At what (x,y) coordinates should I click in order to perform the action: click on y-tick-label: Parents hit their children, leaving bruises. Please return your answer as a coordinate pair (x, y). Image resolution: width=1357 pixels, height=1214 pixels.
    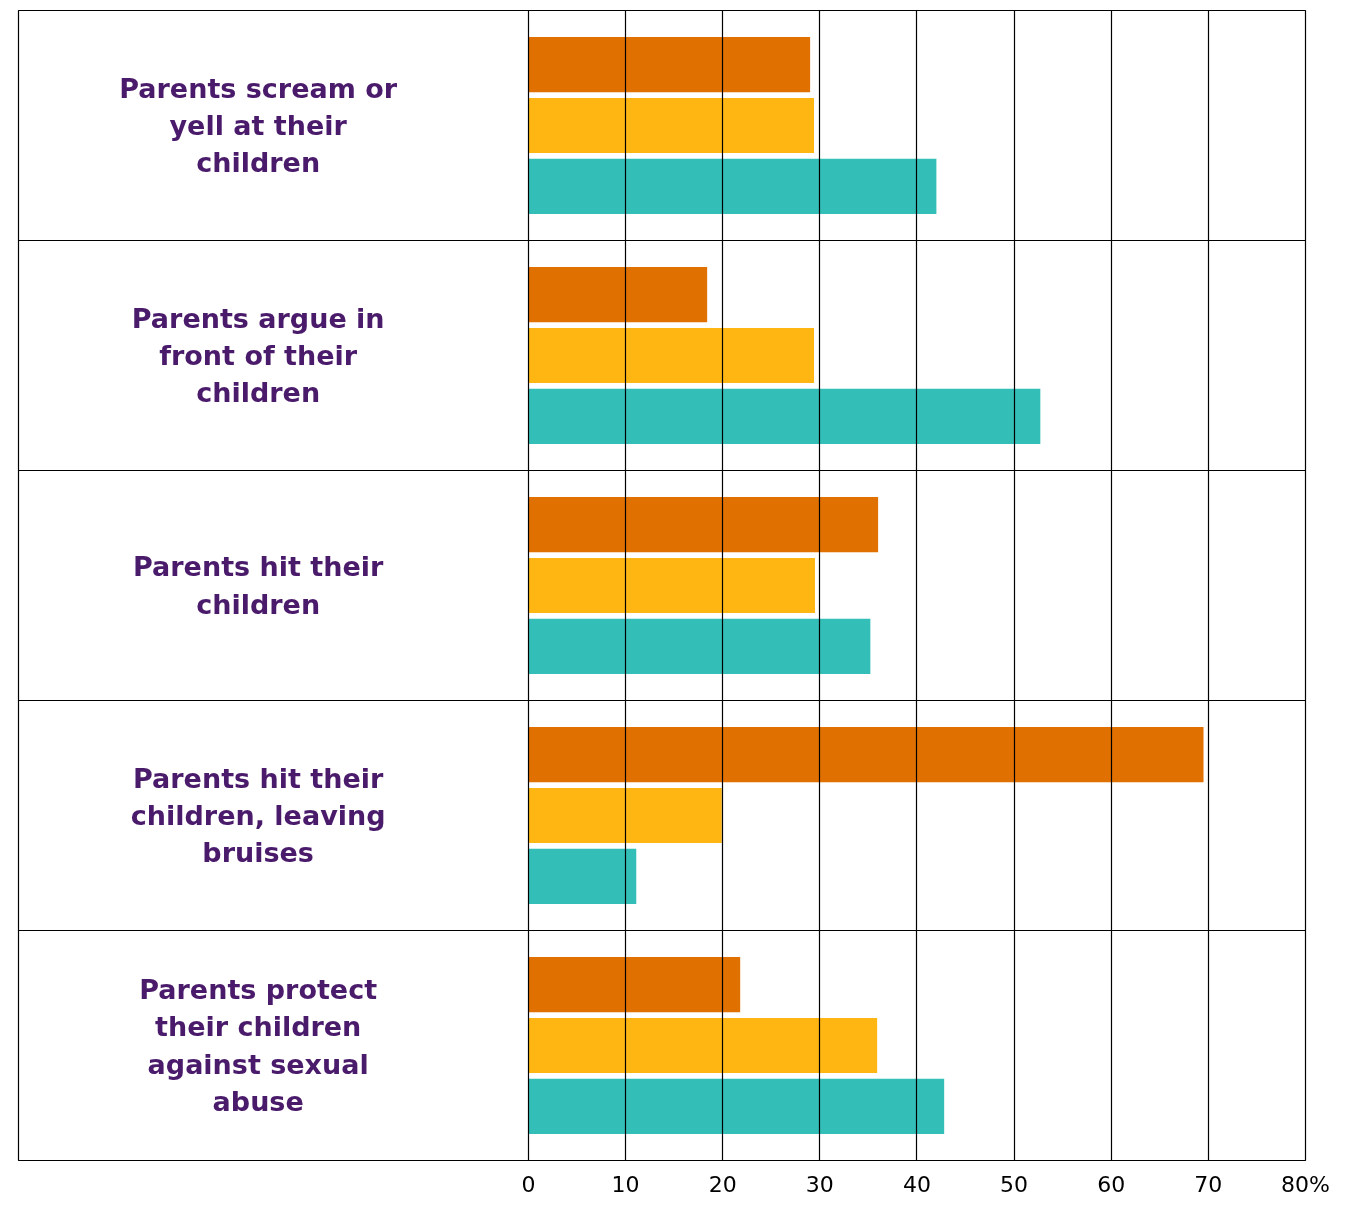
    Looking at the image, I should click on (258, 815).